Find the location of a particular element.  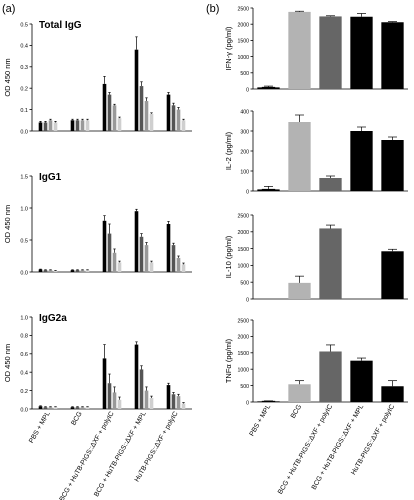

axes: 0.0 0.1 0.2 0.3 0.4 0.5 OD 450 nm is located at coordinates (97, 78).